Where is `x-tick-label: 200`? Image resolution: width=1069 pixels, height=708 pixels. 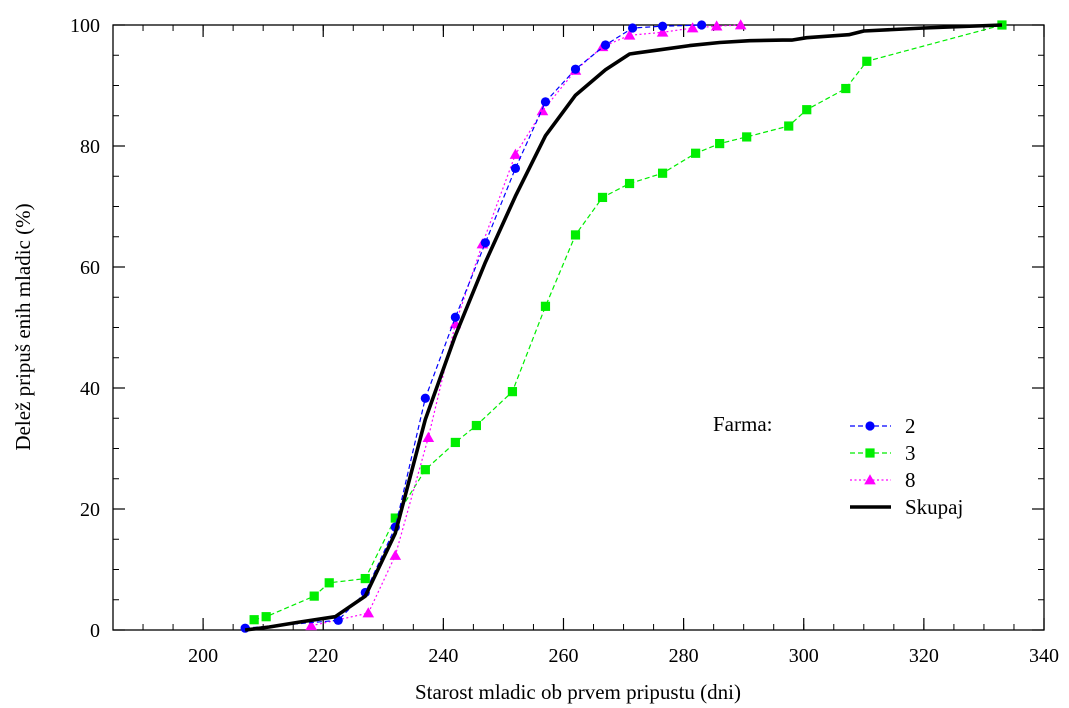
x-tick-label: 200 is located at coordinates (203, 656).